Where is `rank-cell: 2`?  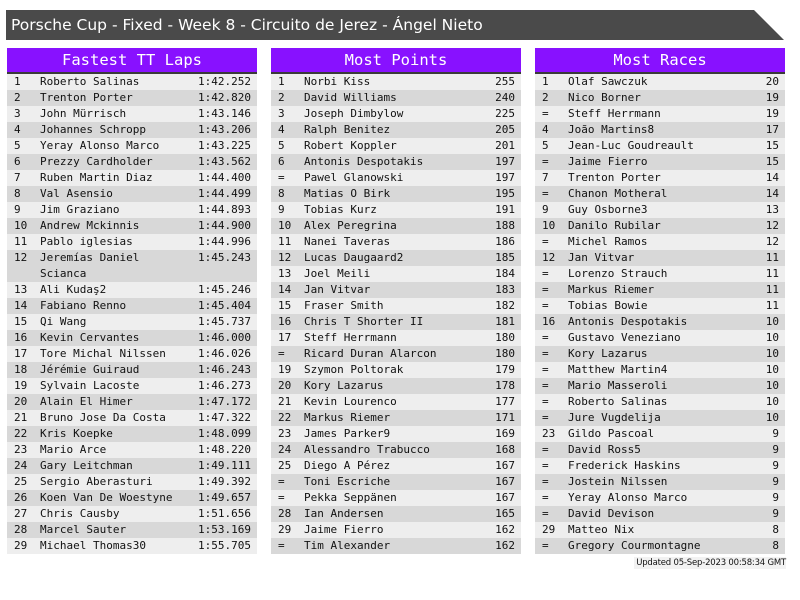
rank-cell: 2 is located at coordinates (17, 97).